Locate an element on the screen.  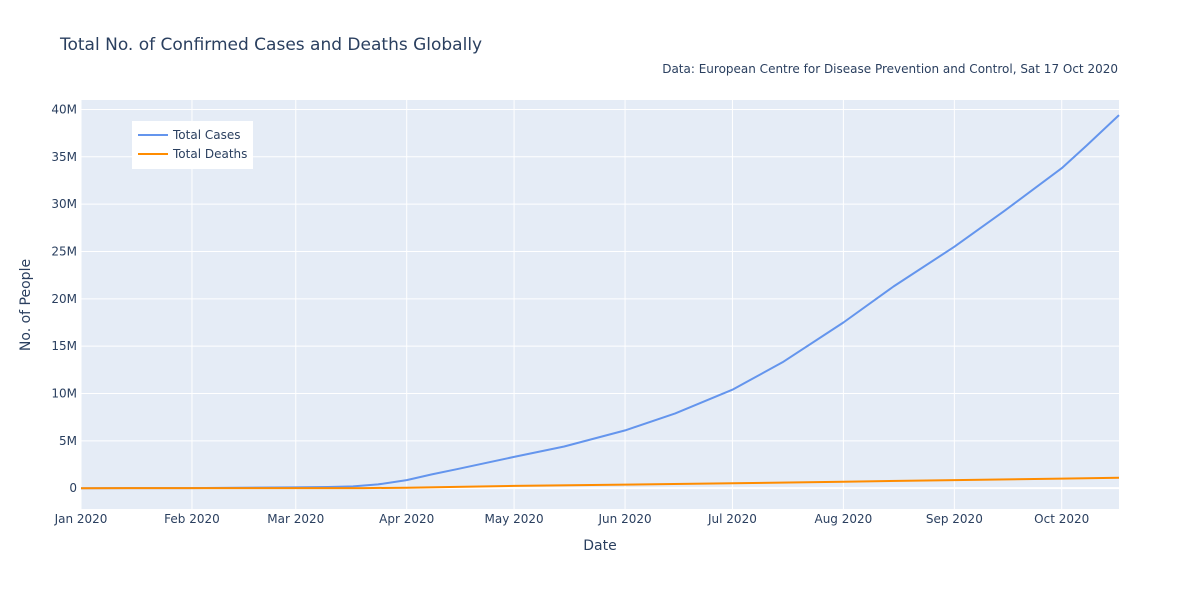
x-tick-label-oct-2020: Oct 2020 is located at coordinates (1061, 519).